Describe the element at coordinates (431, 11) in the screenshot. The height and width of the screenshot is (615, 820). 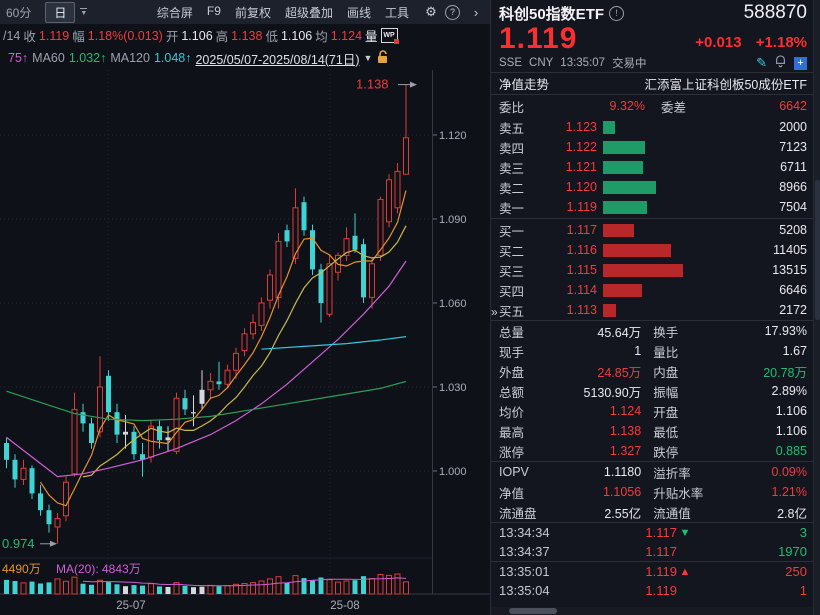
I see `gear-icon: ⚙` at that location.